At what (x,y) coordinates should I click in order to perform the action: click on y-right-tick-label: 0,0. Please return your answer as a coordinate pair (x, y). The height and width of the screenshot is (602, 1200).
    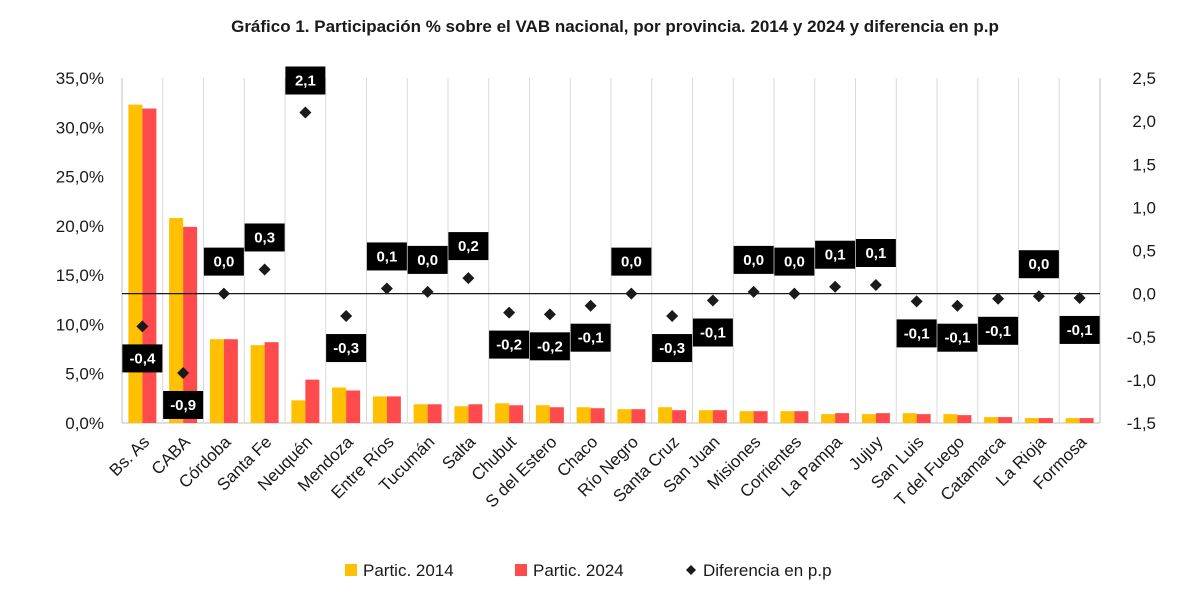
    Looking at the image, I should click on (1144, 294).